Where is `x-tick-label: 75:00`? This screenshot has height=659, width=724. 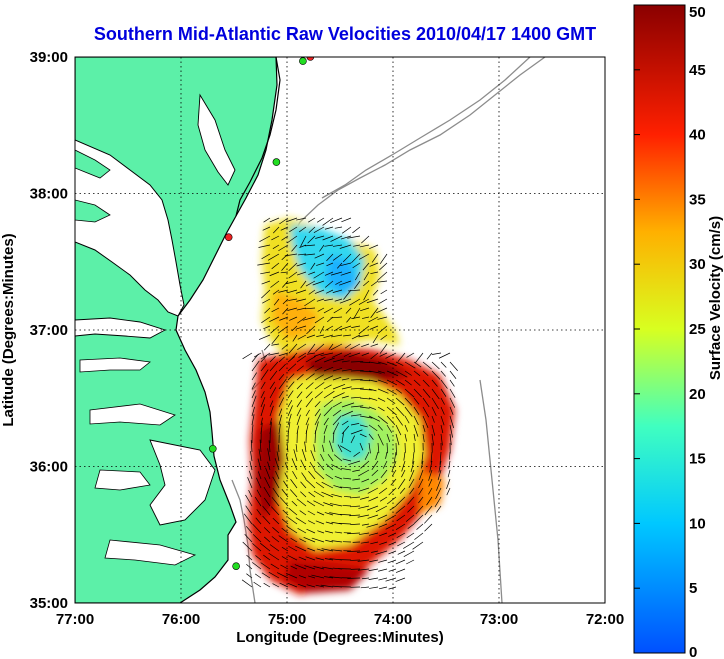
x-tick-label: 75:00 is located at coordinates (287, 619).